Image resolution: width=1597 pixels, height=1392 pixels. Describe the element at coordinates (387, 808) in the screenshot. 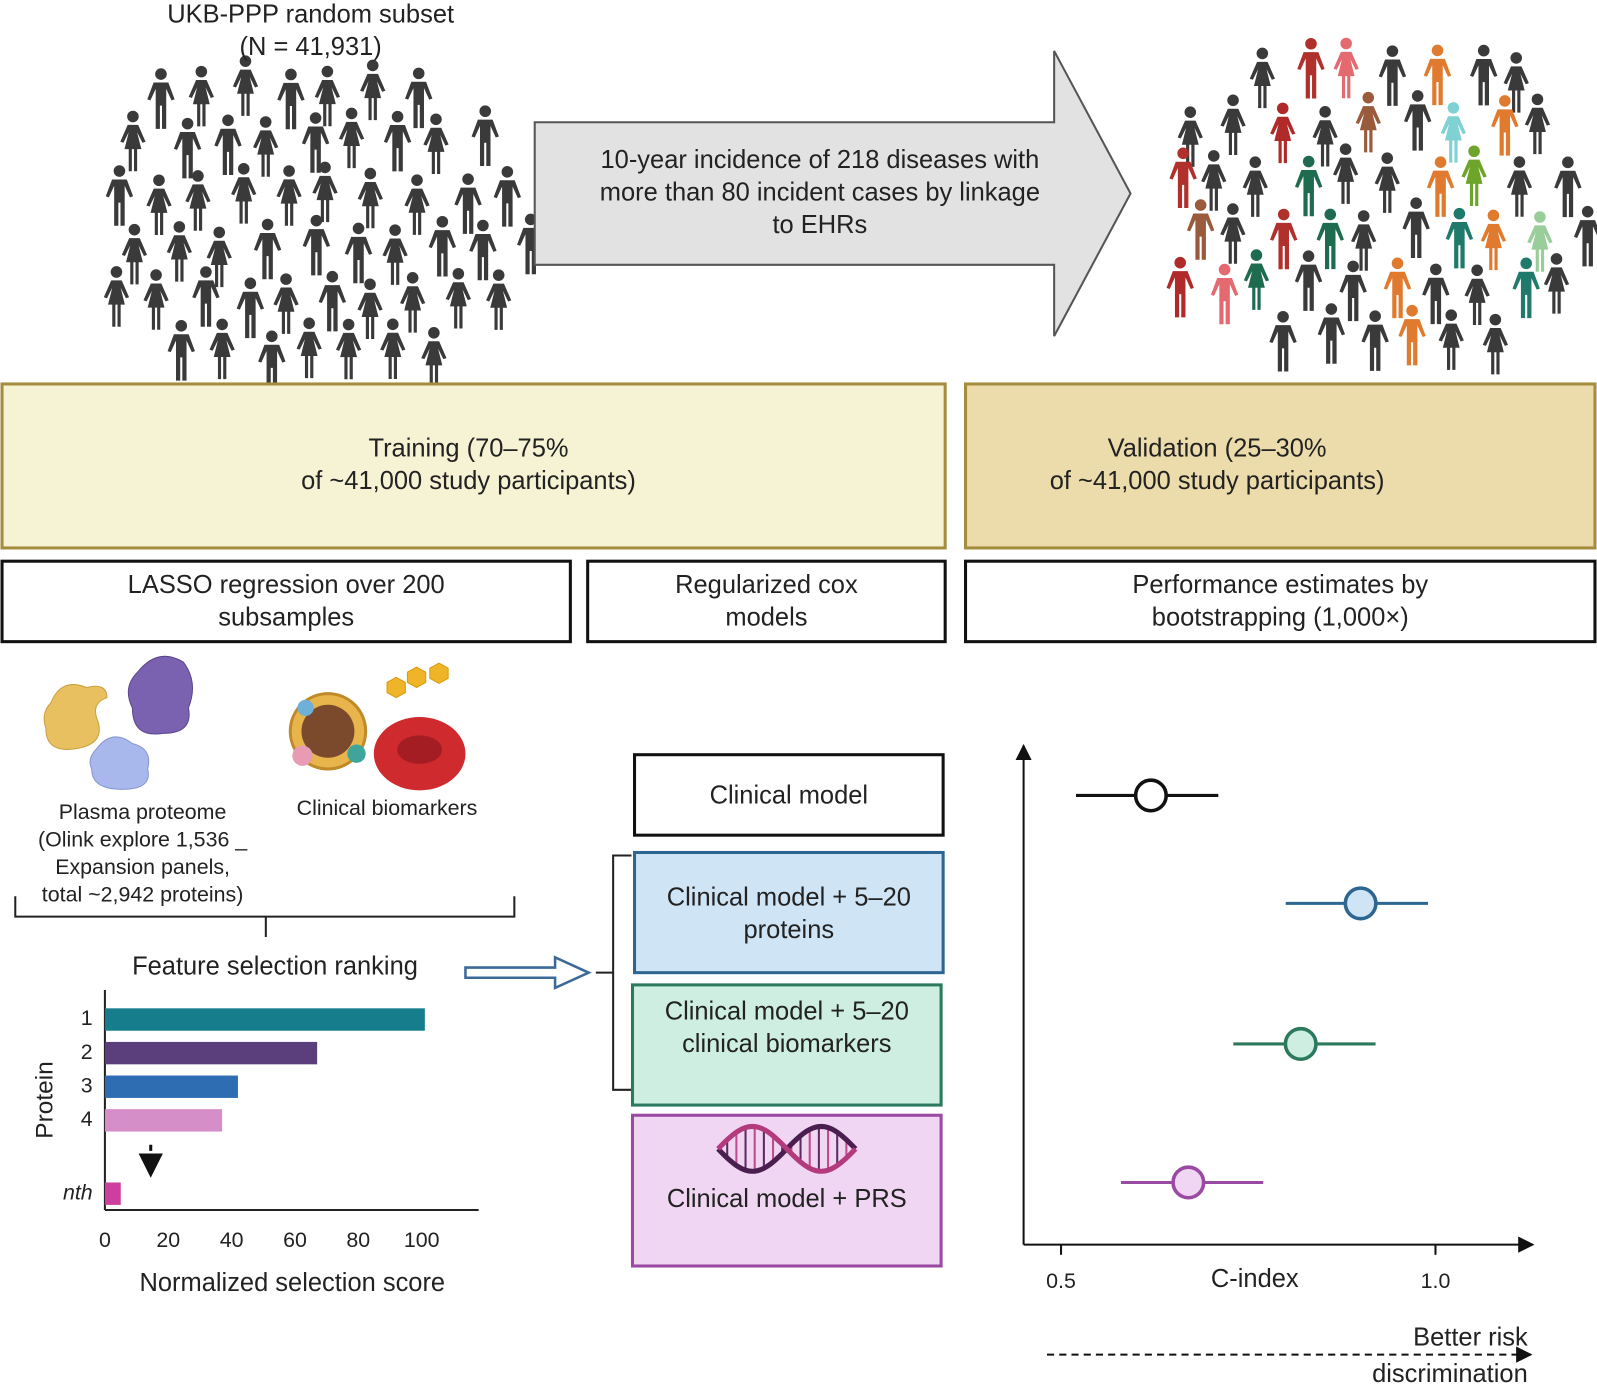

I see `biomarkers-text: Clinical biomarkers` at that location.